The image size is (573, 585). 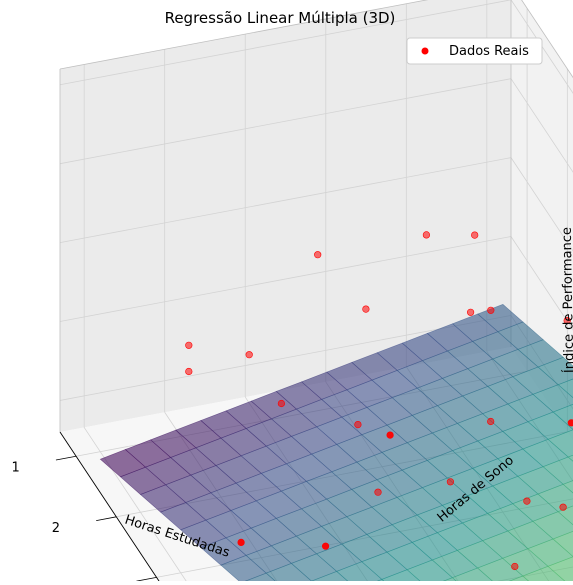 I want to click on x-tick-label: 2, so click(x=56, y=528).